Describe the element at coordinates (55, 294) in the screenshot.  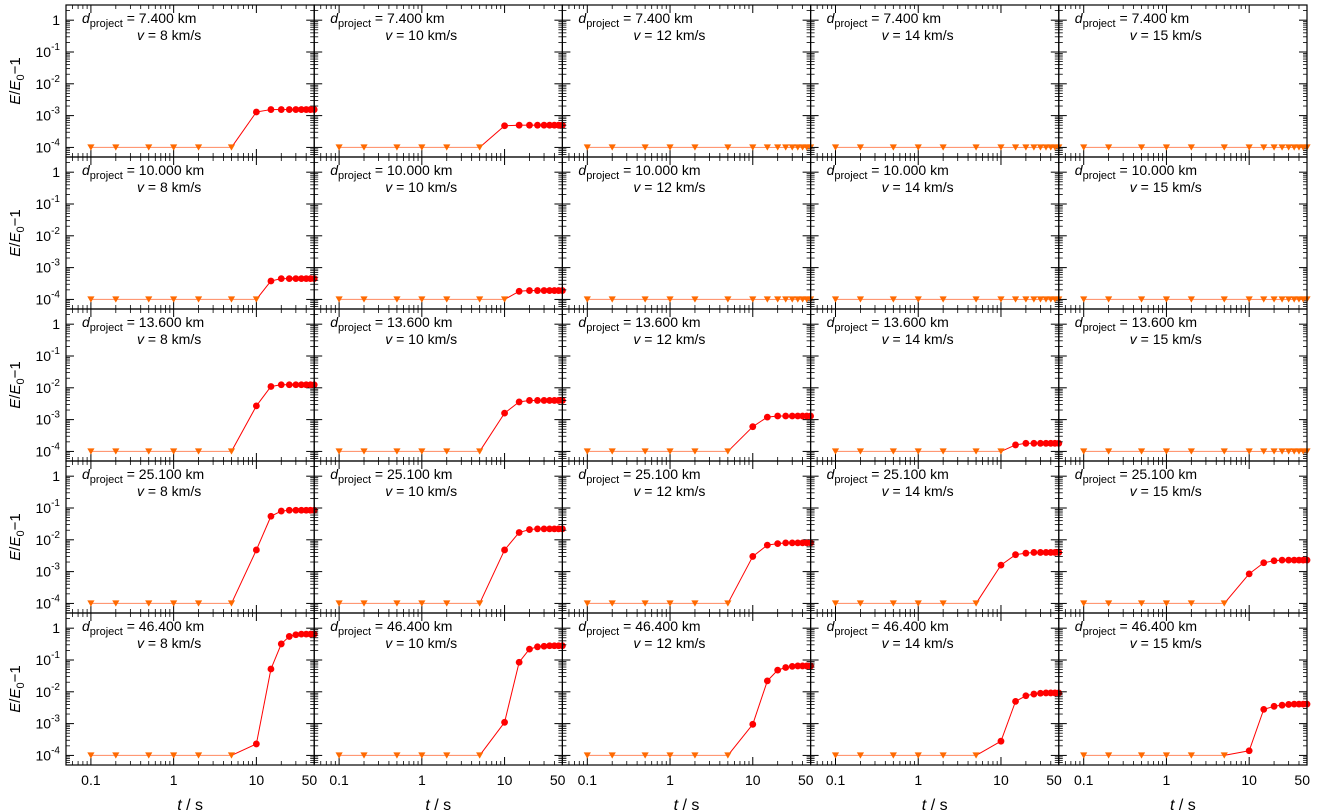
I see `y-tick-exponent: -4` at that location.